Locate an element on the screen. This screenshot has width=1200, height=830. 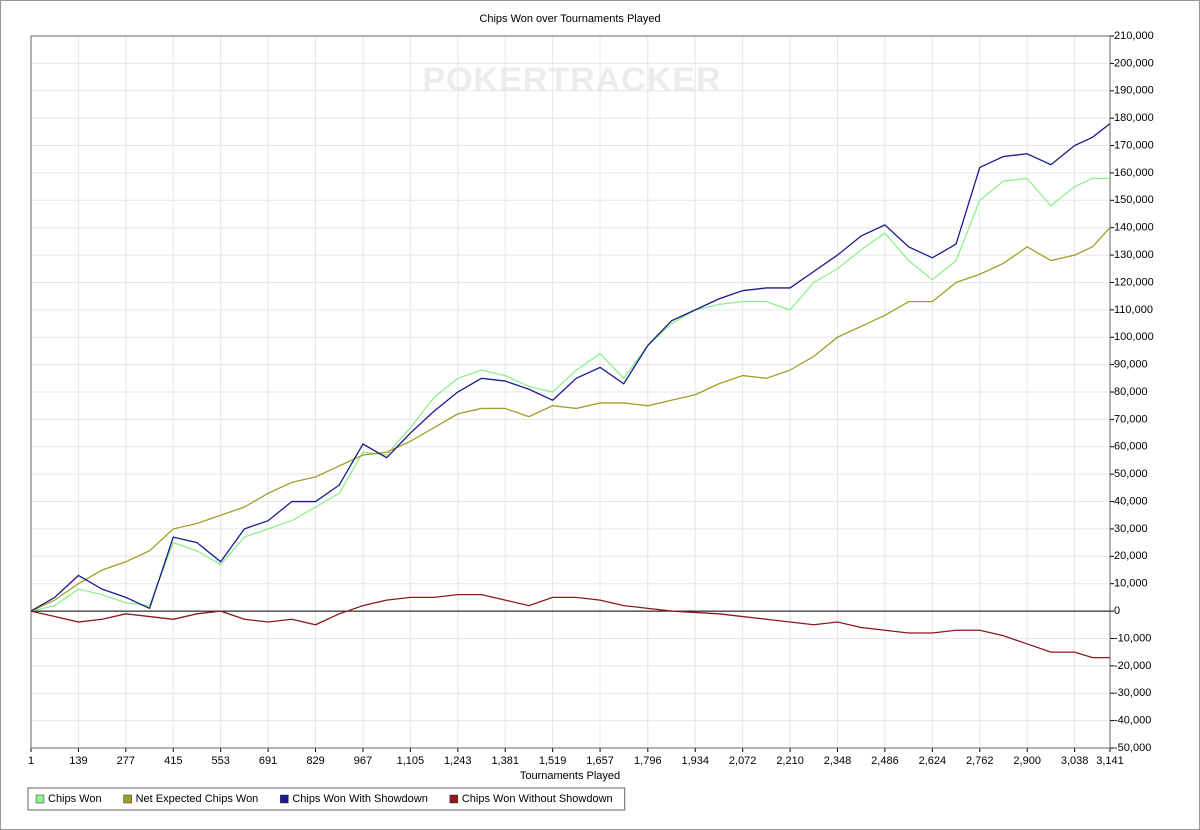
x-tick-label: 1,796 is located at coordinates (648, 761).